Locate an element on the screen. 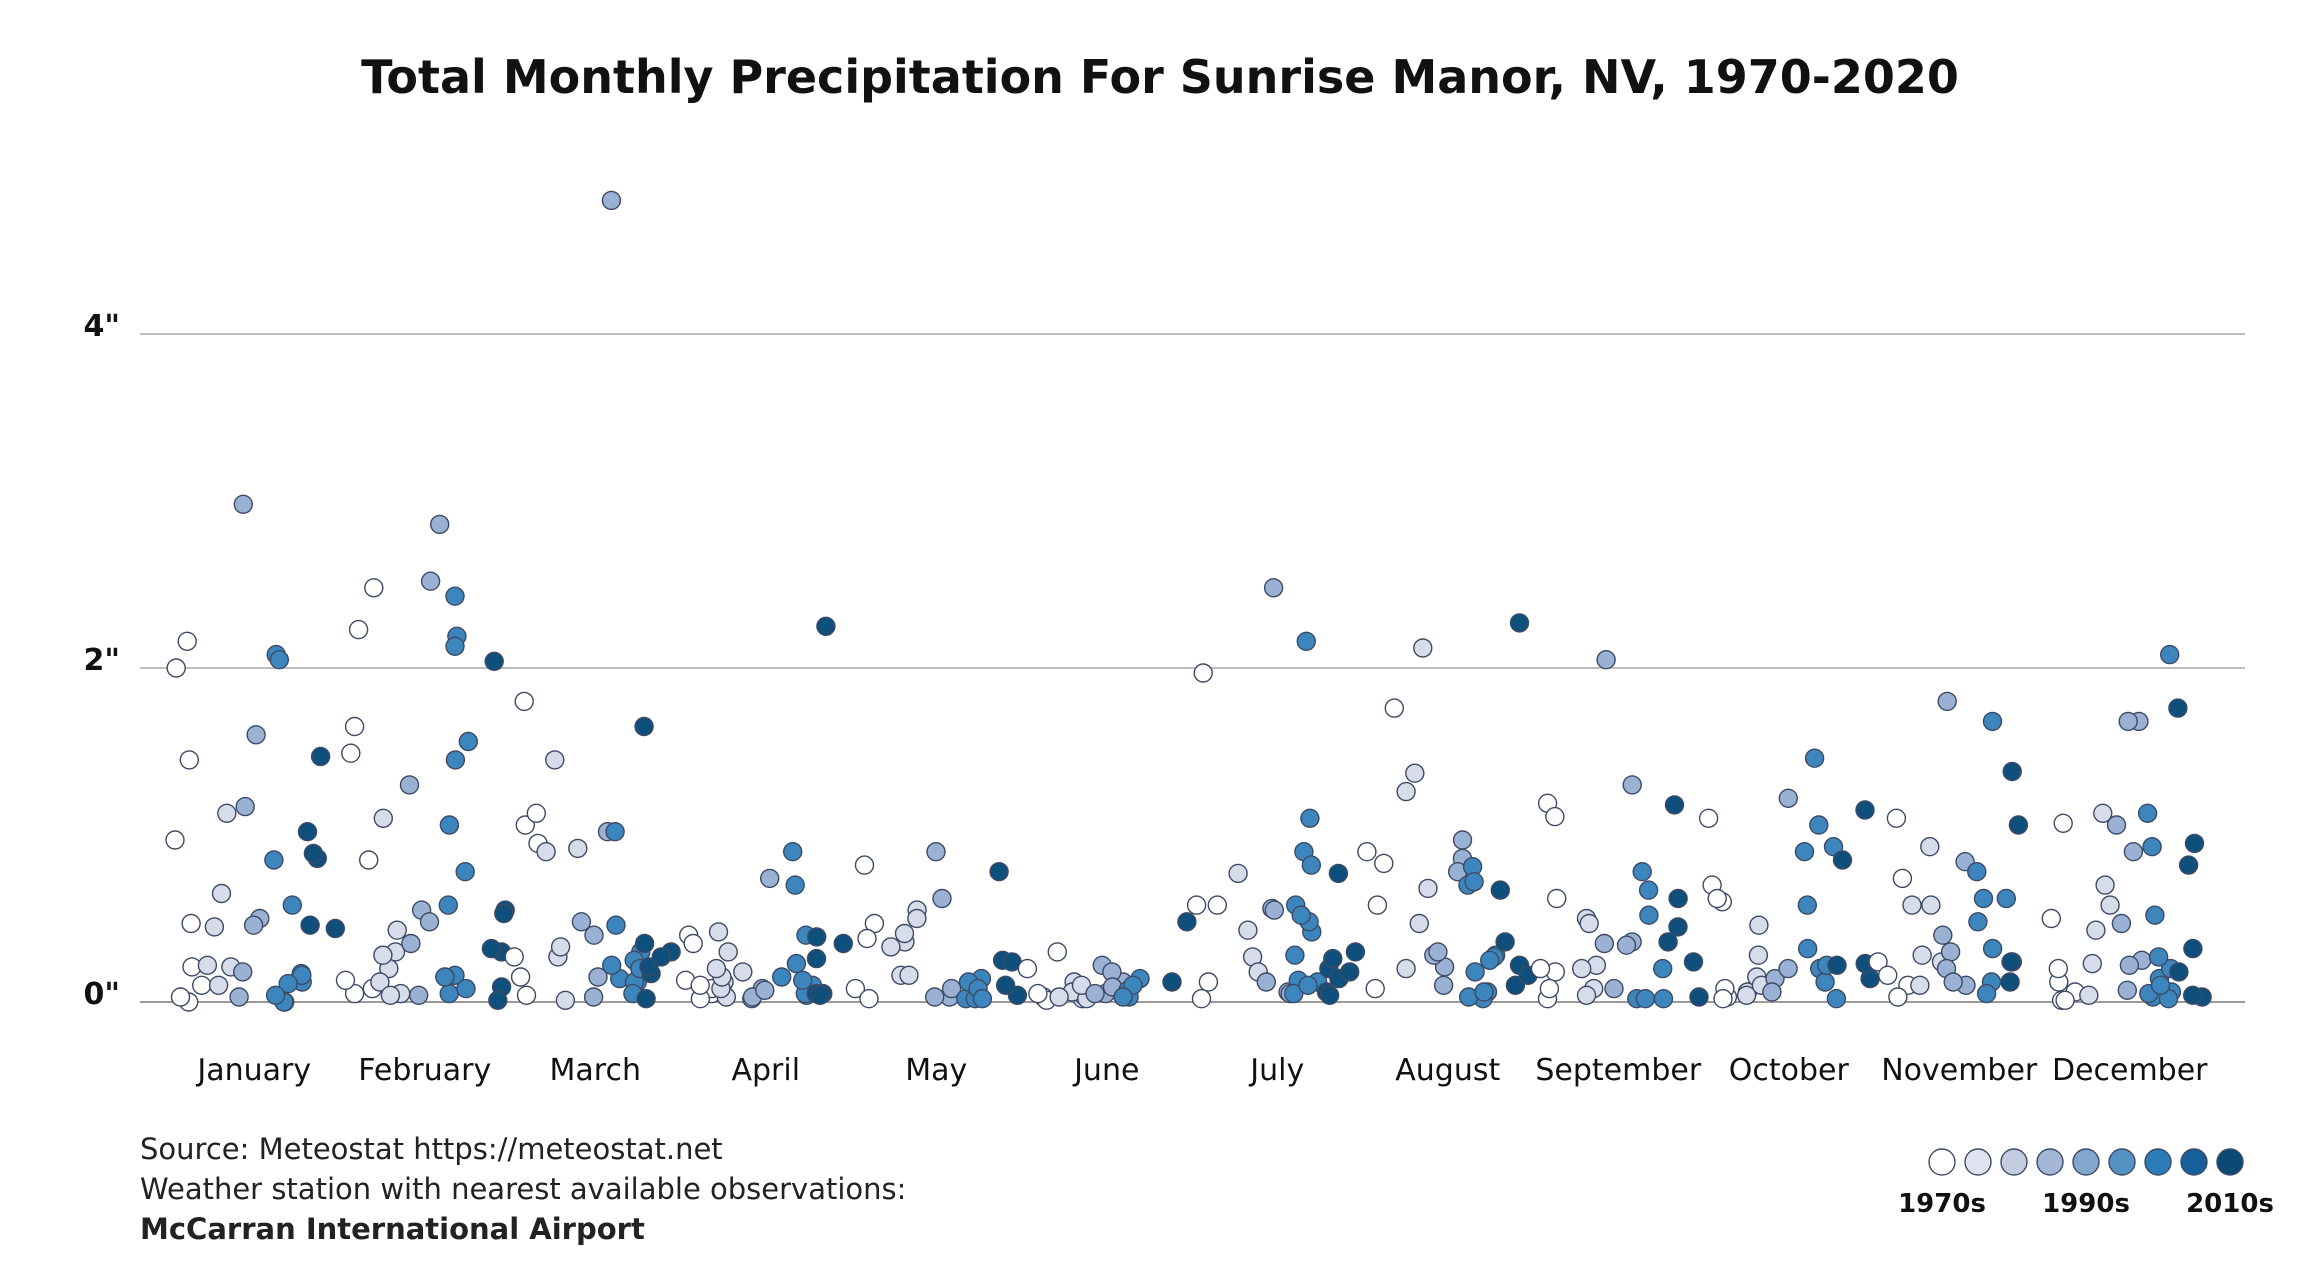 Image resolution: width=2320 pixels, height=1280 pixels. y-axis-ticks: 0" 2" 4" is located at coordinates (101, 660).